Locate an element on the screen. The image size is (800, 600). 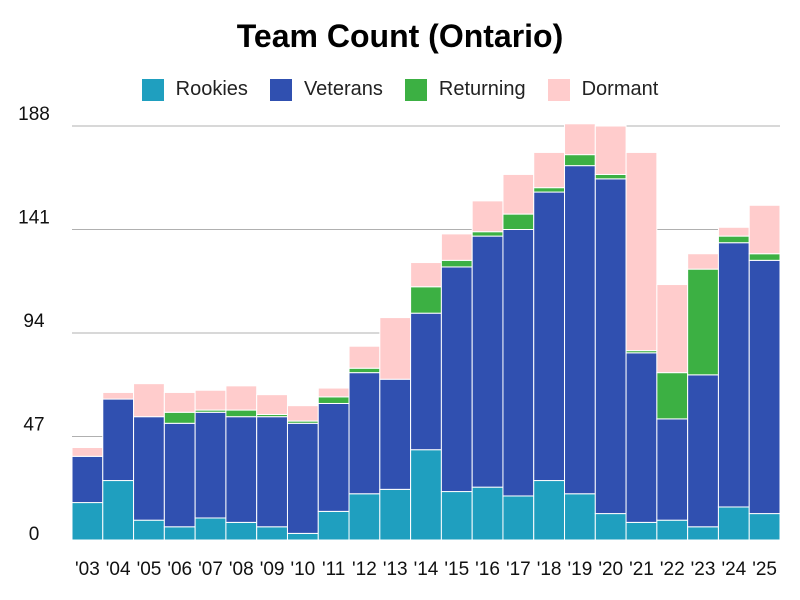
legend-item-returning: Returning is located at coordinates (465, 89).